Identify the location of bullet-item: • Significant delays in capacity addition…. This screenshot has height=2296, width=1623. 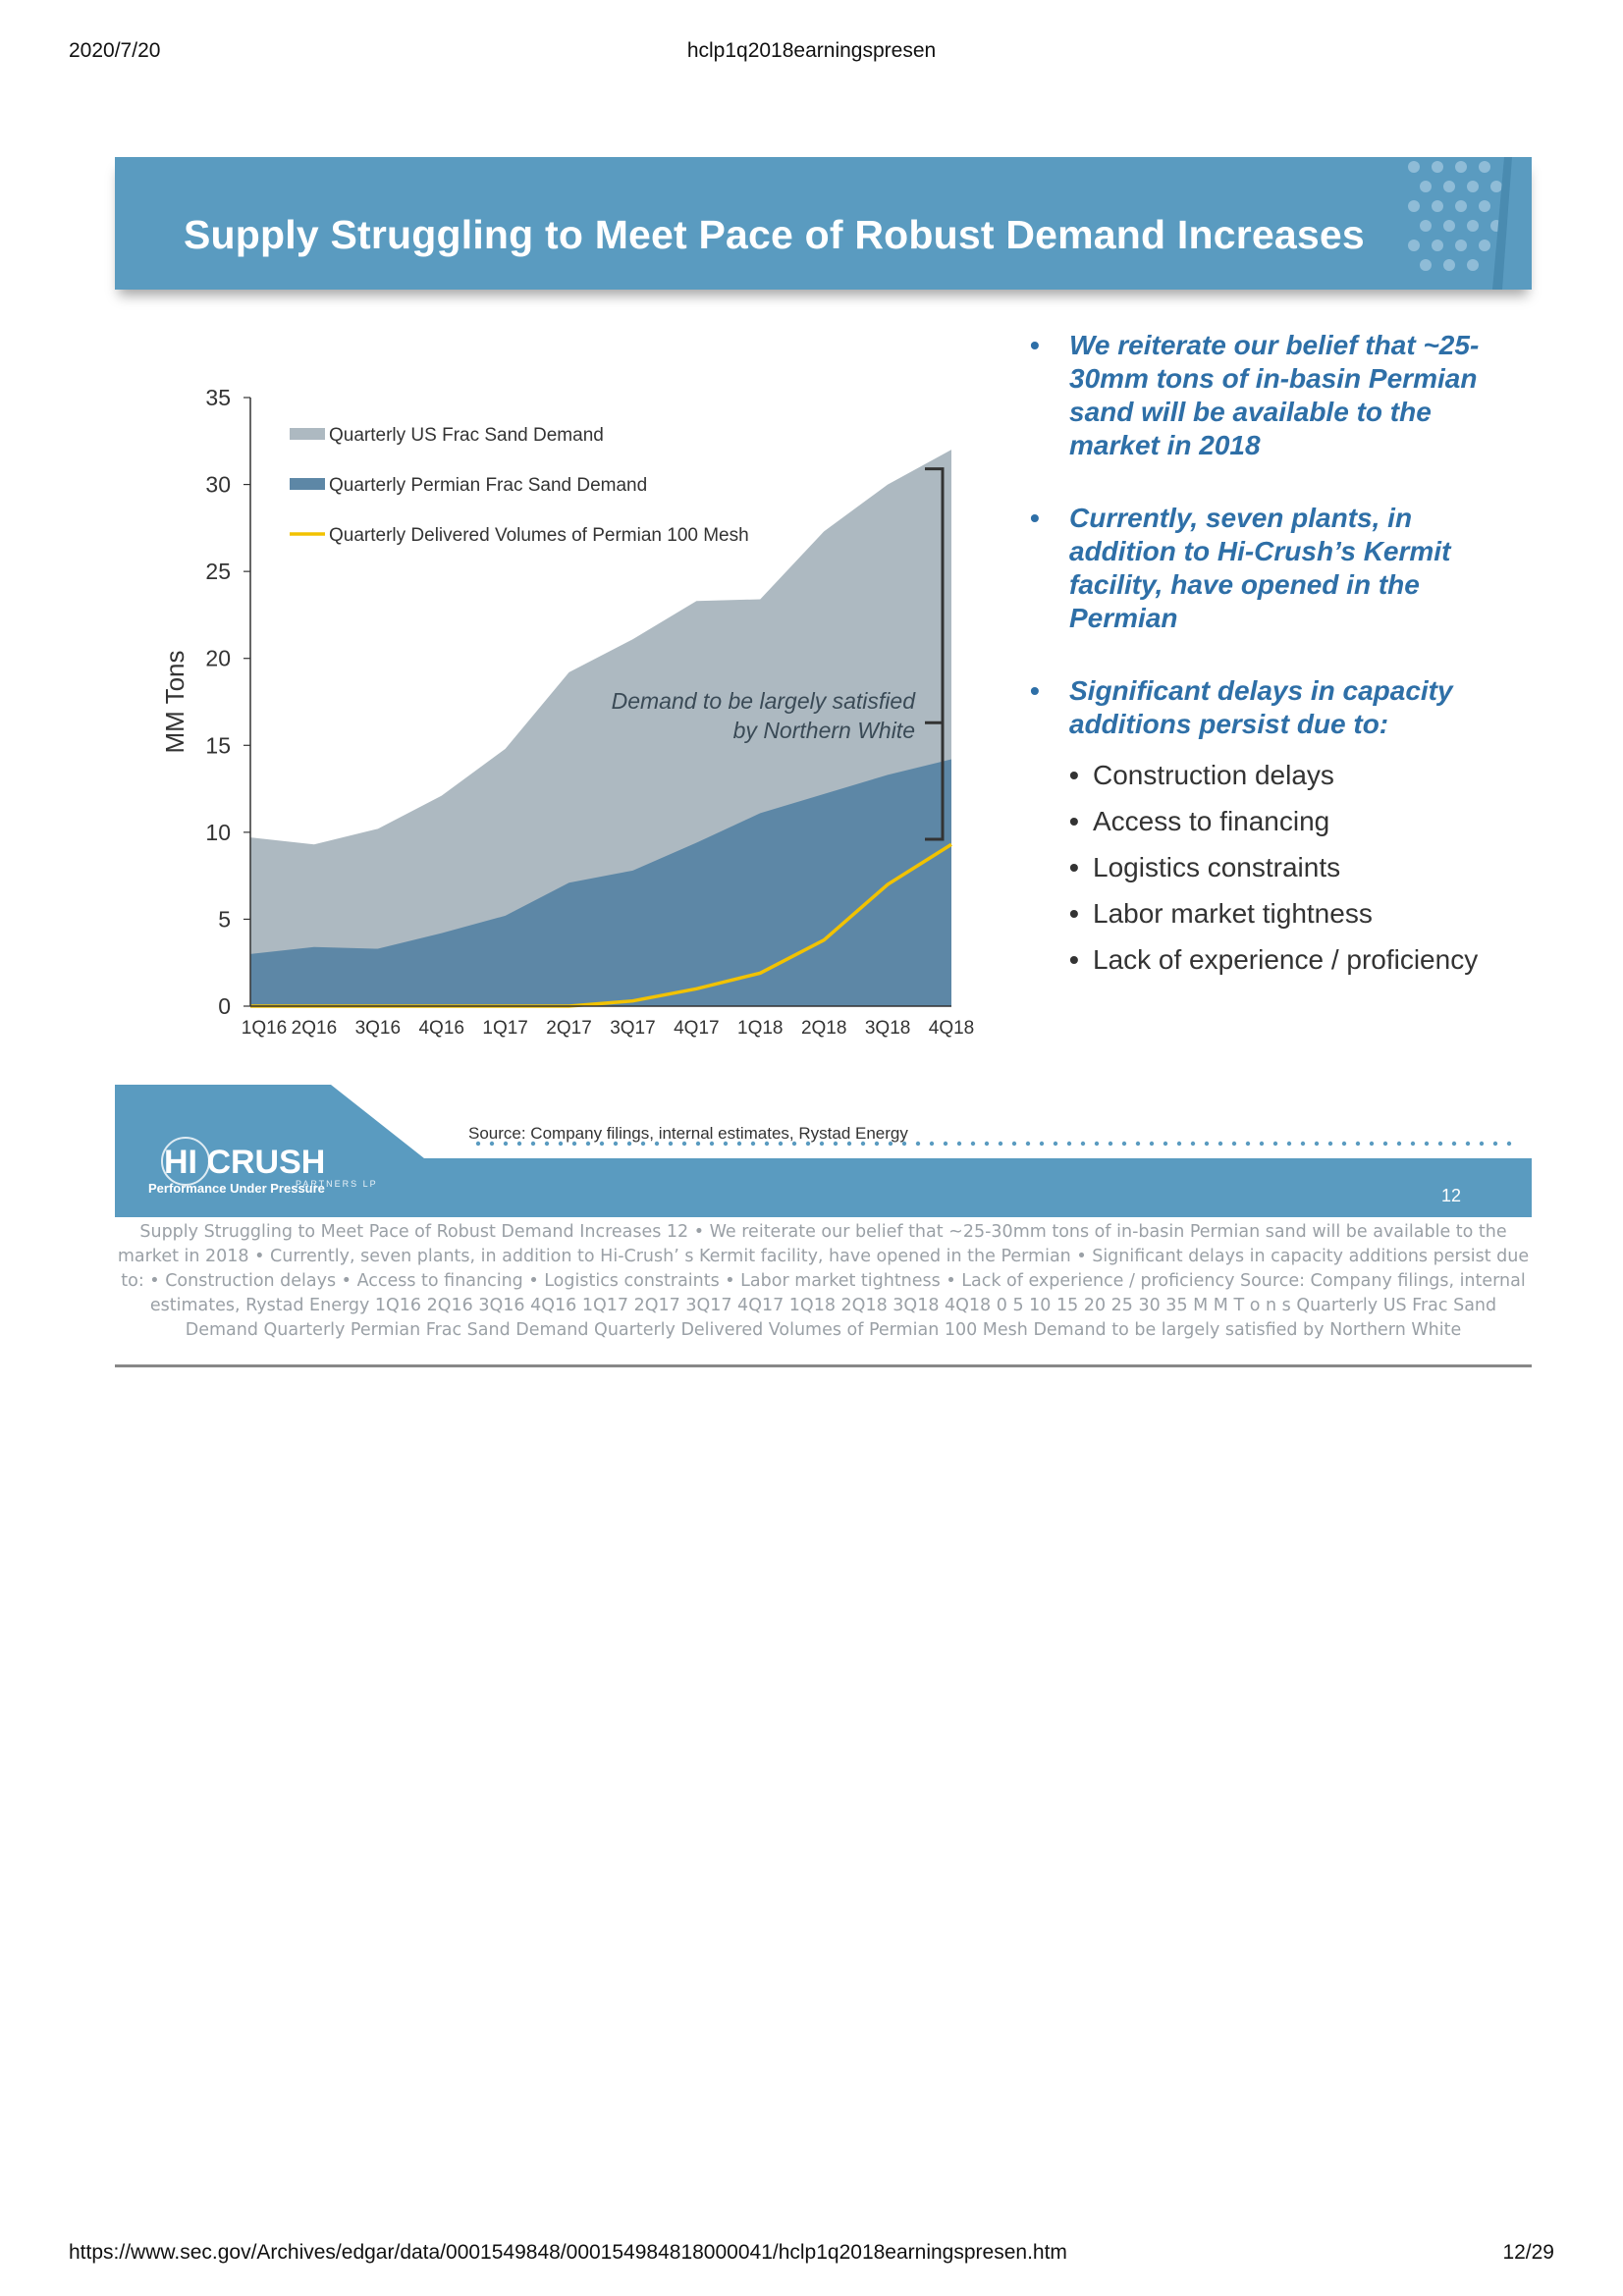
(1263, 825).